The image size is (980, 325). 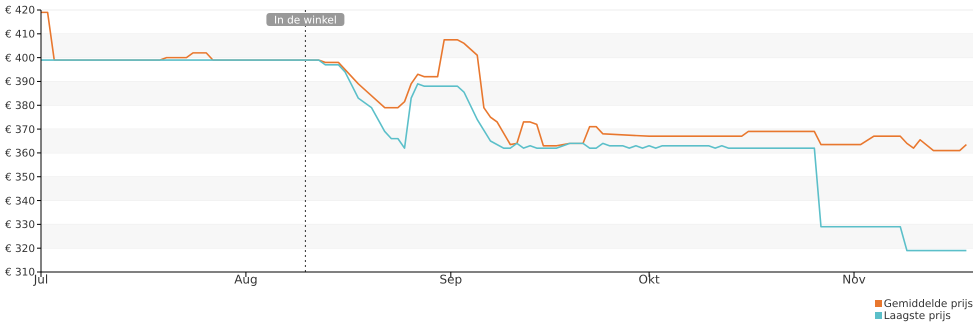 I want to click on x-tick-label: Aug, so click(x=246, y=279).